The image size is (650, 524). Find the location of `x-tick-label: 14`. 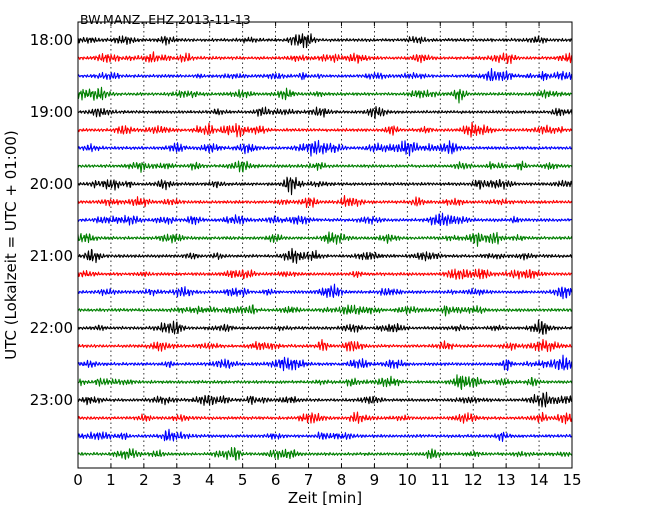

x-tick-label: 14 is located at coordinates (539, 480).